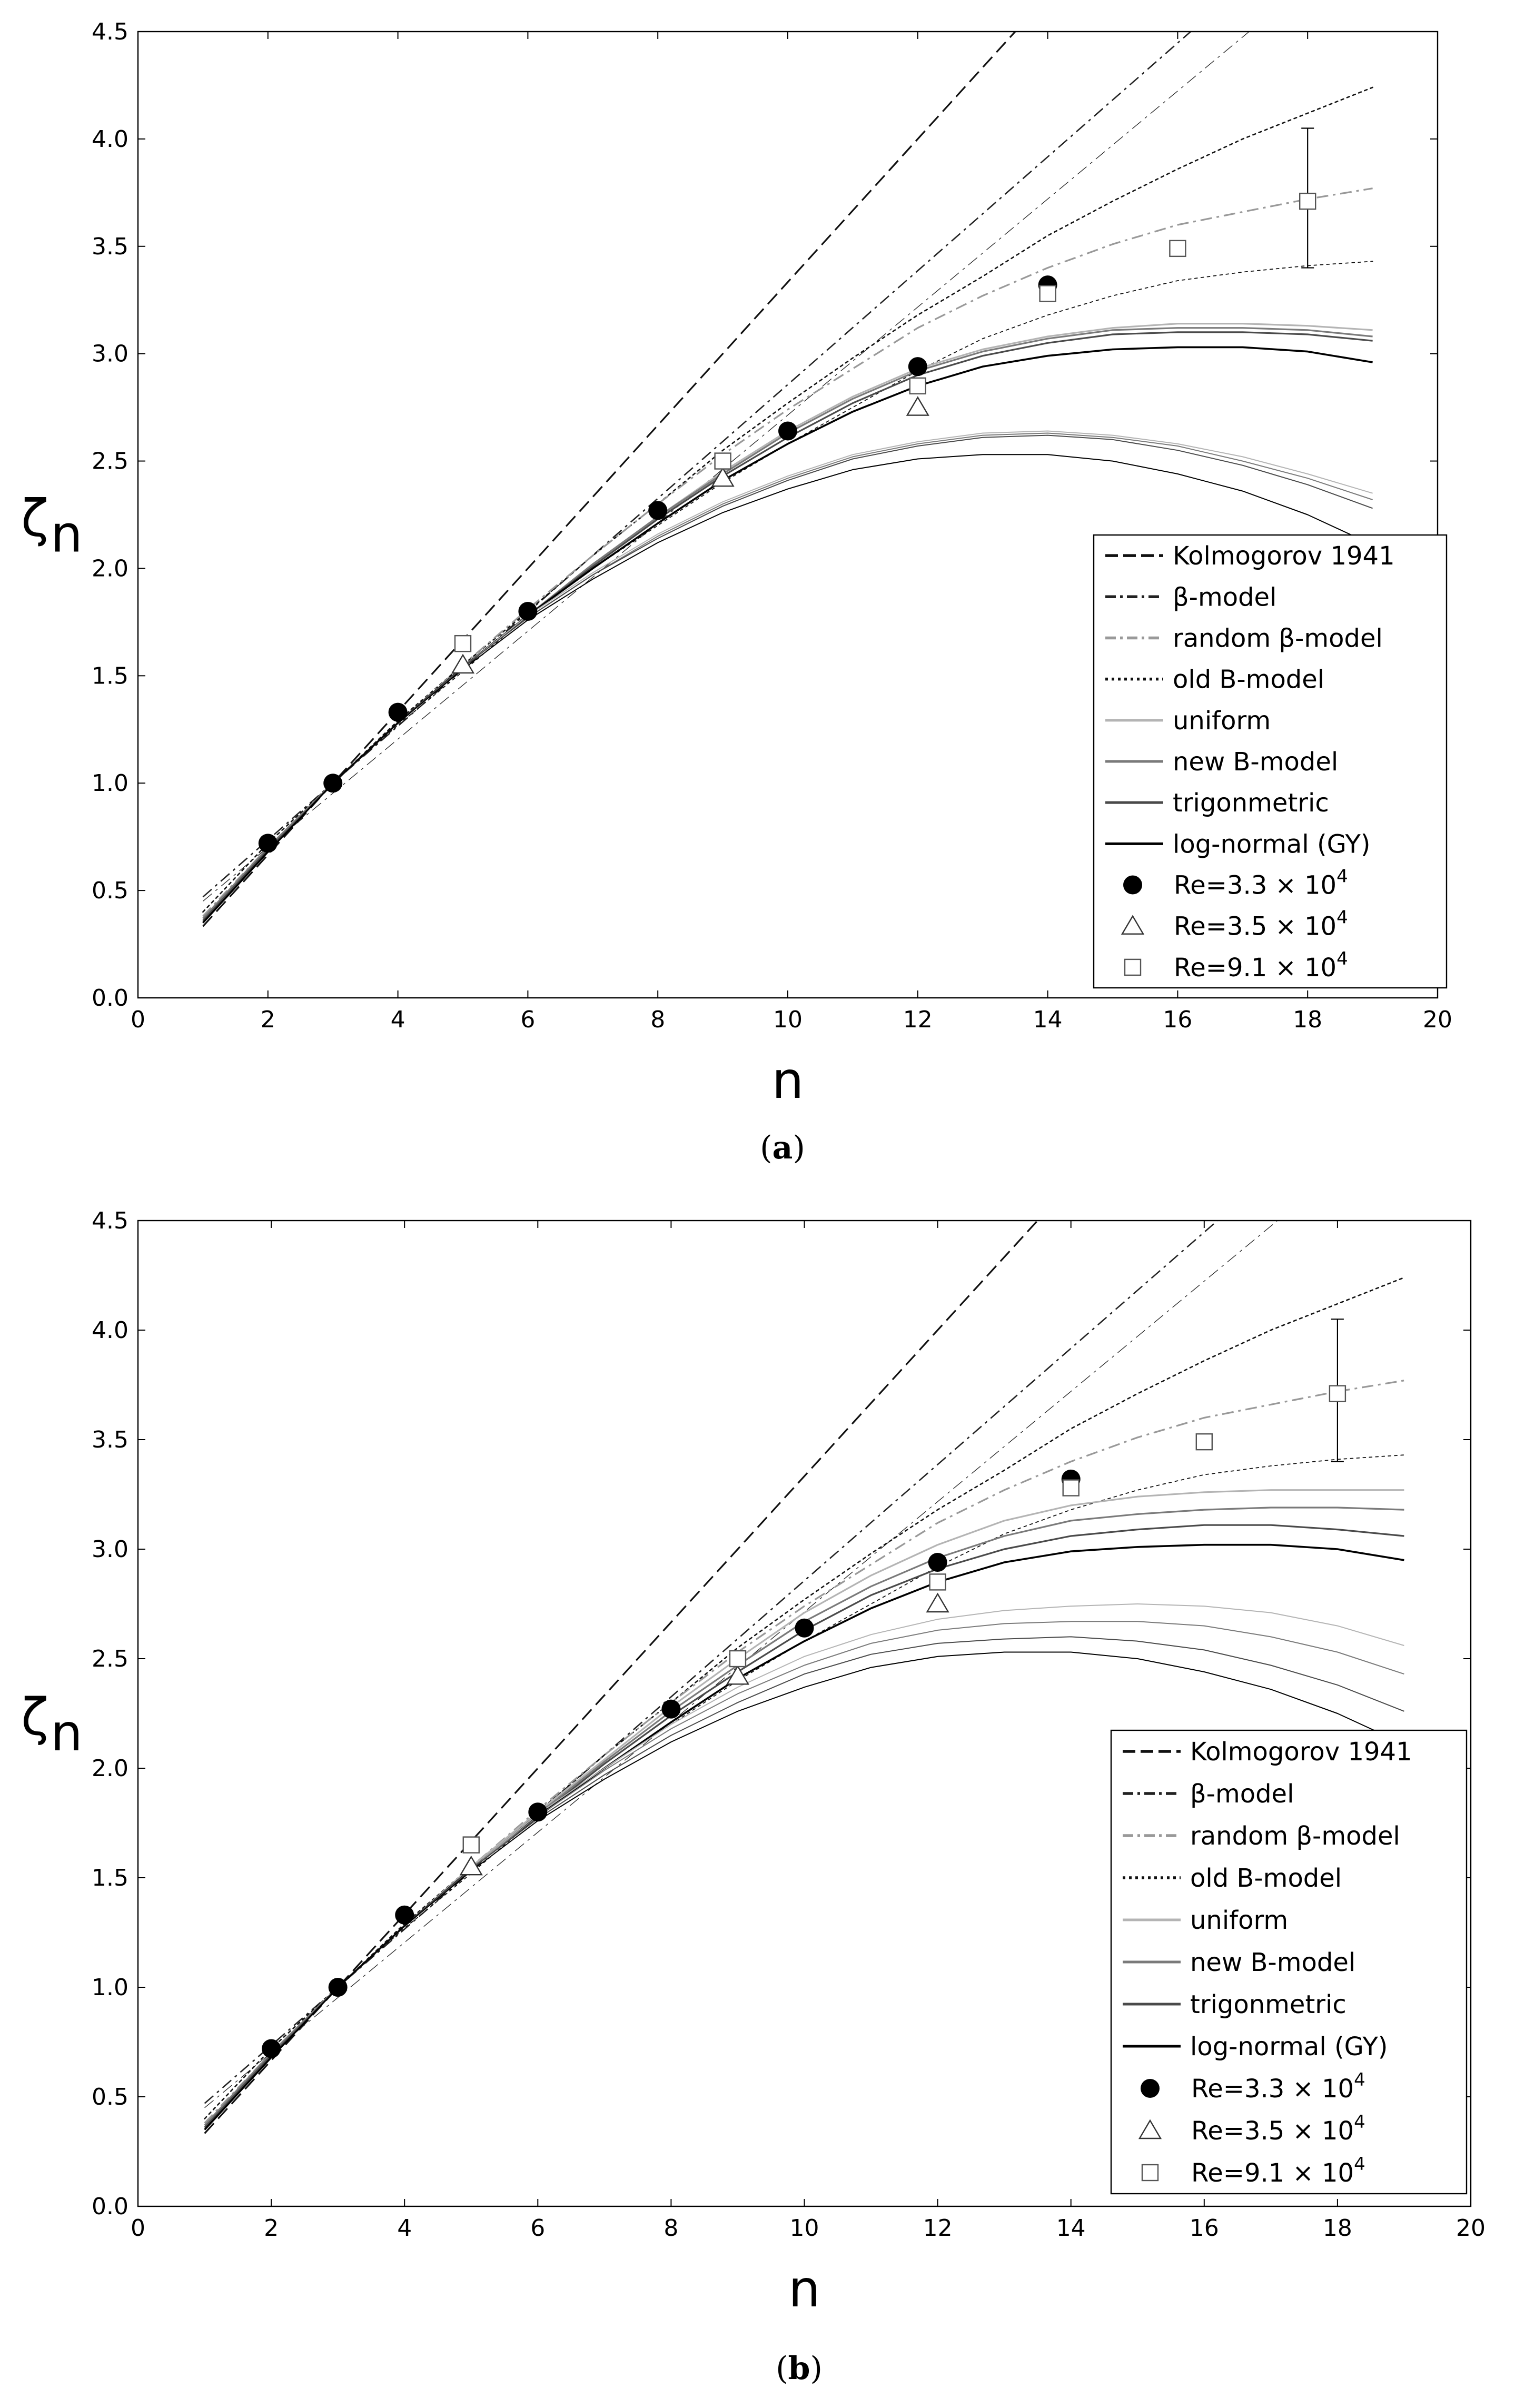 The image size is (1515, 2408). What do you see at coordinates (1133, 925) in the screenshot?
I see `legend-marker-triangle` at bounding box center [1133, 925].